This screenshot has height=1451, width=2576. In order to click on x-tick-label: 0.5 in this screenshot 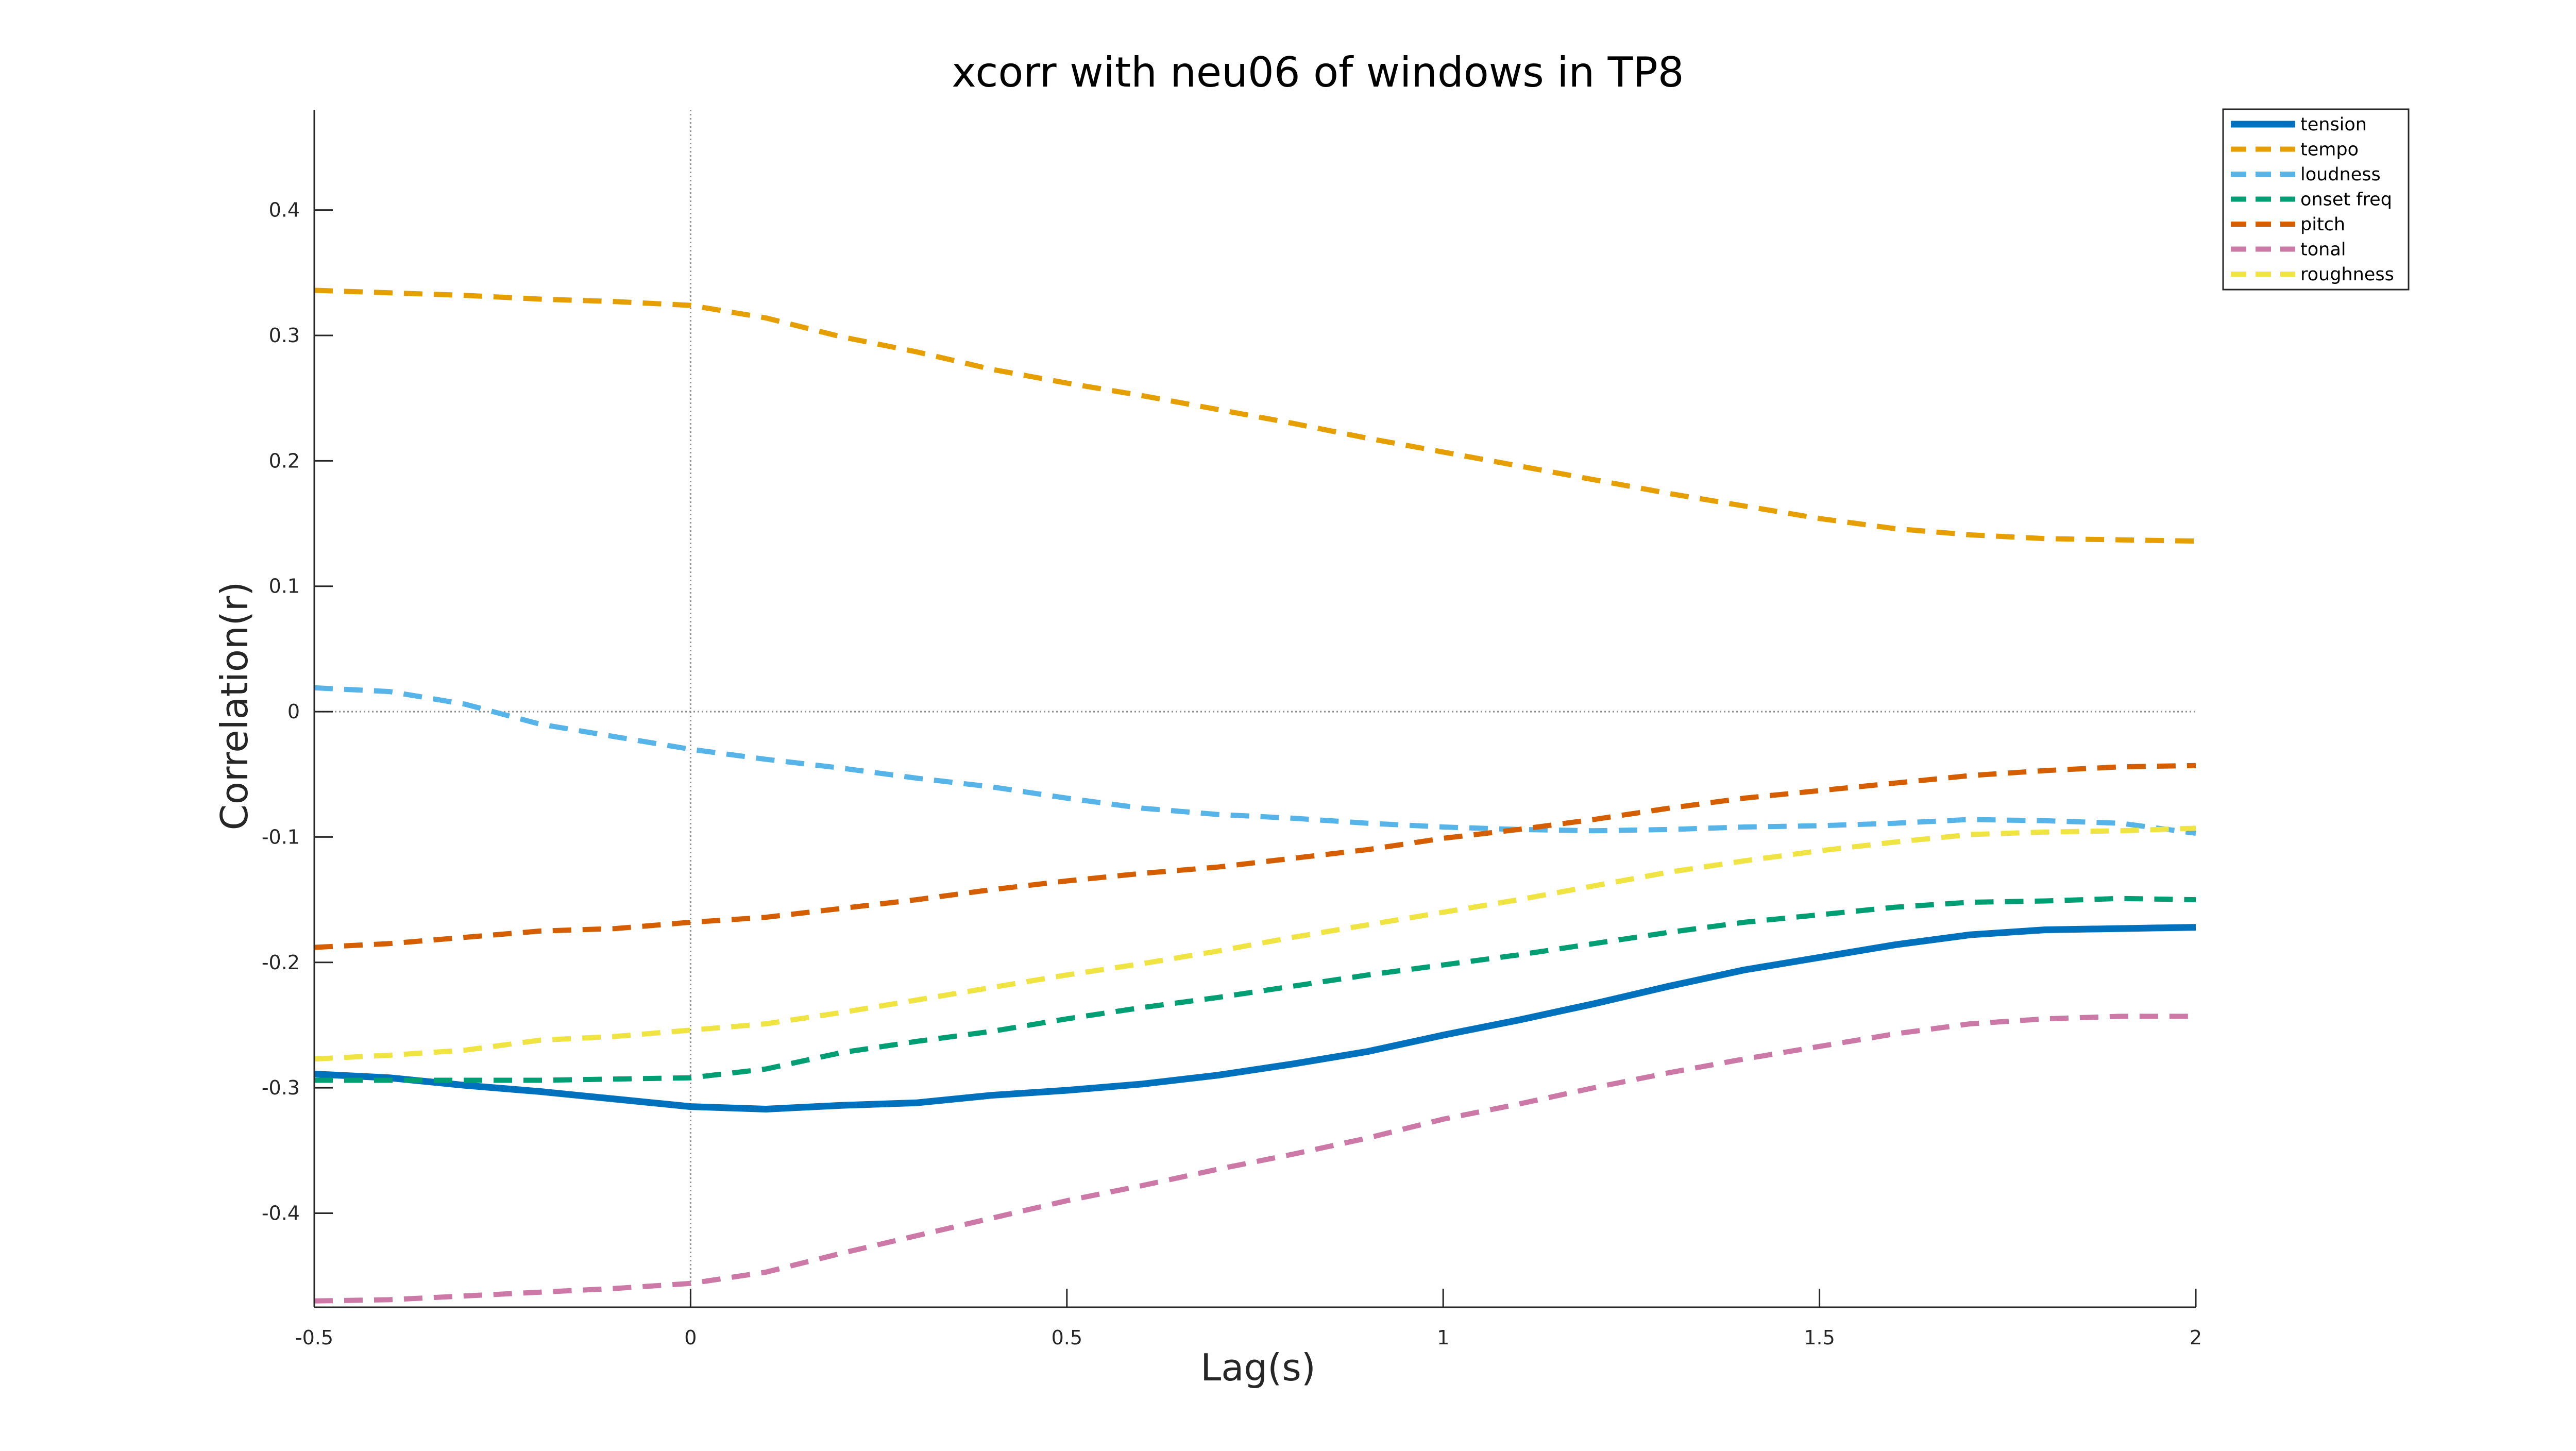, I will do `click(1067, 1337)`.